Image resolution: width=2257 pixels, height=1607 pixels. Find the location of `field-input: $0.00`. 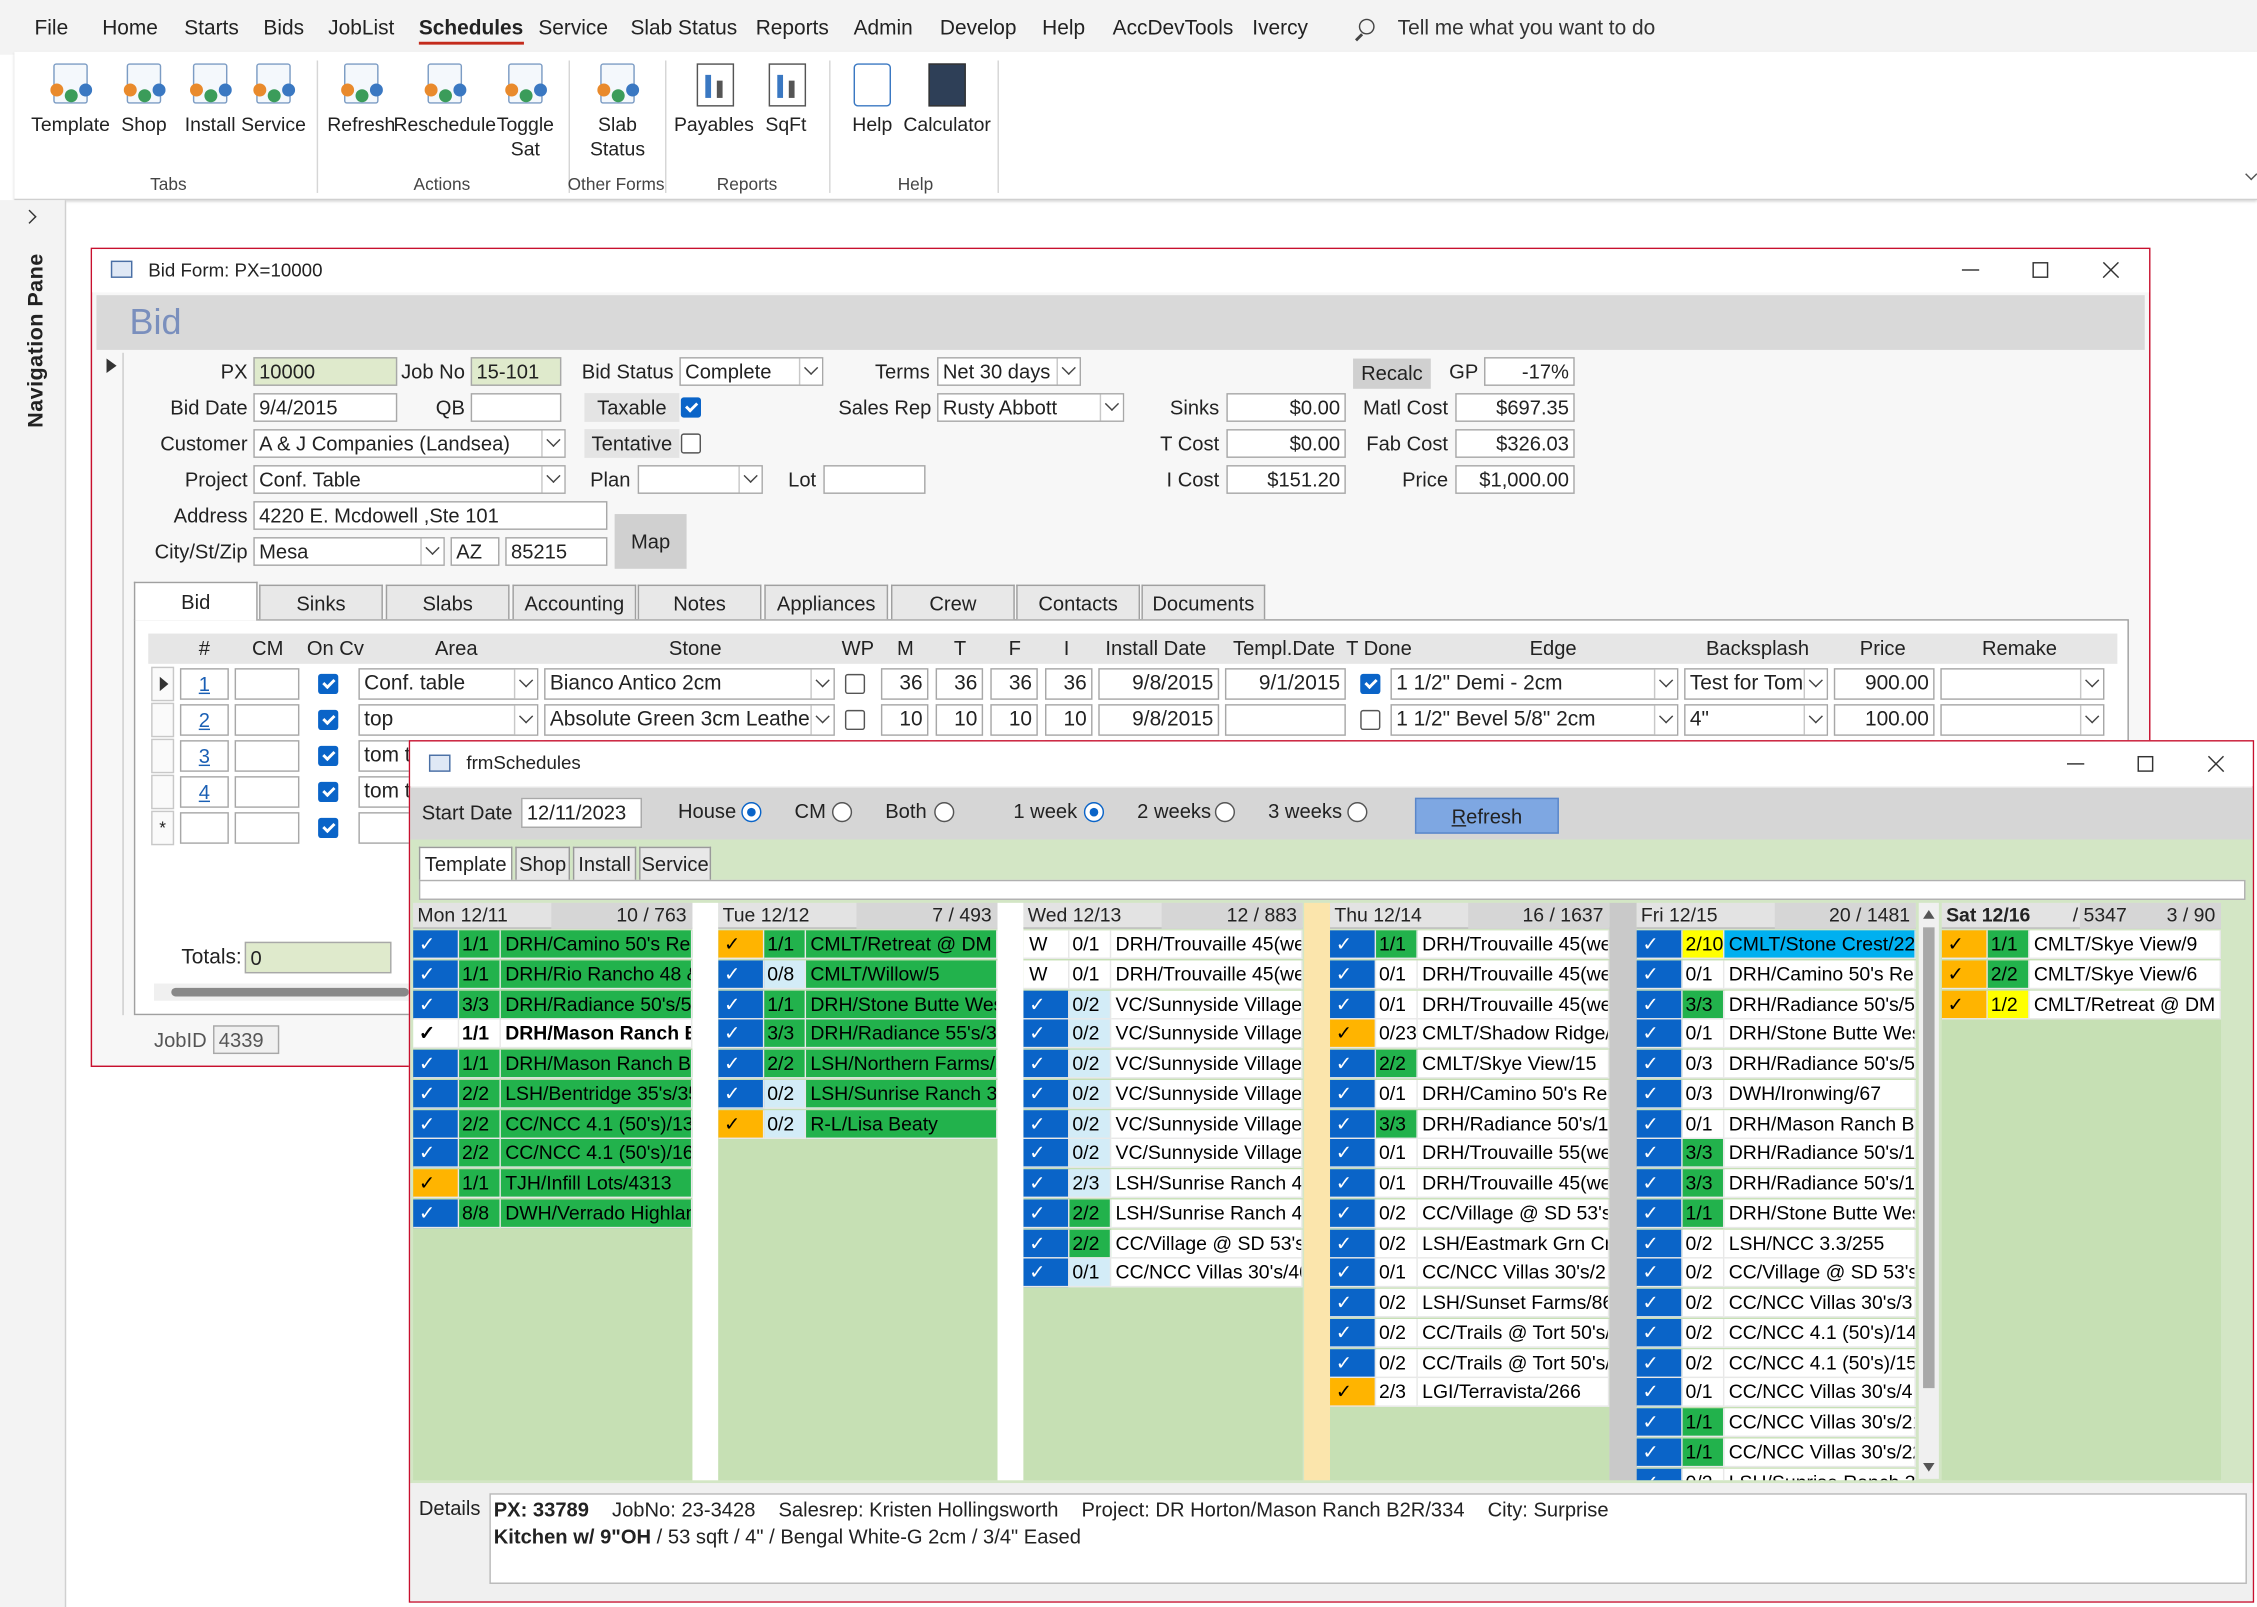

field-input: $0.00 is located at coordinates (1285, 407).